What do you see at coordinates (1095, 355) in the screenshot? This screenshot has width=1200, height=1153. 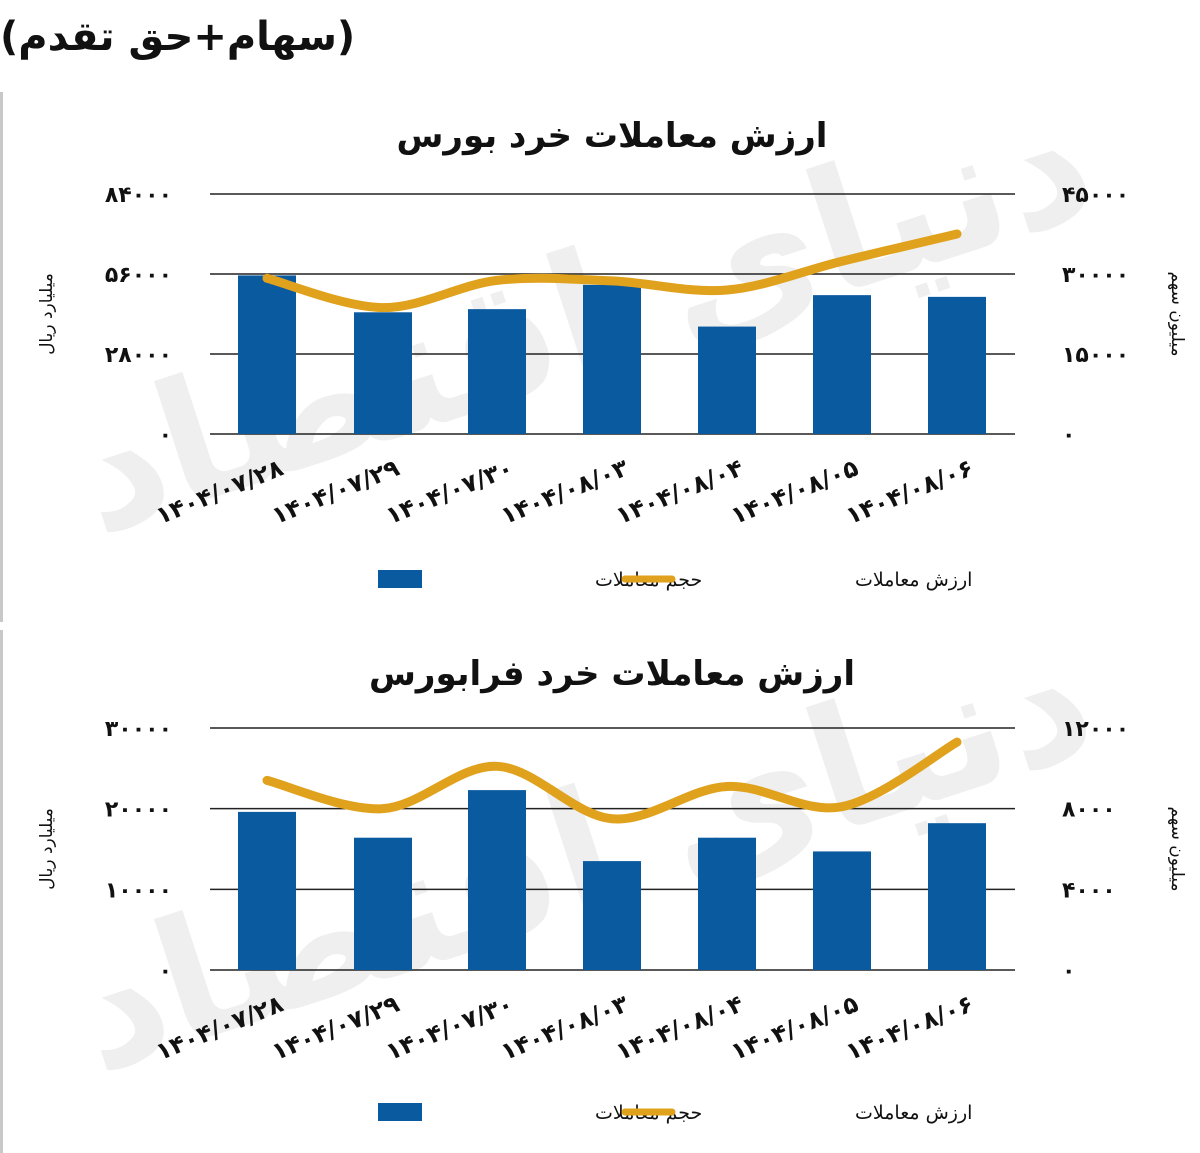 I see `right-tick-label: ۱۵۰۰۰` at bounding box center [1095, 355].